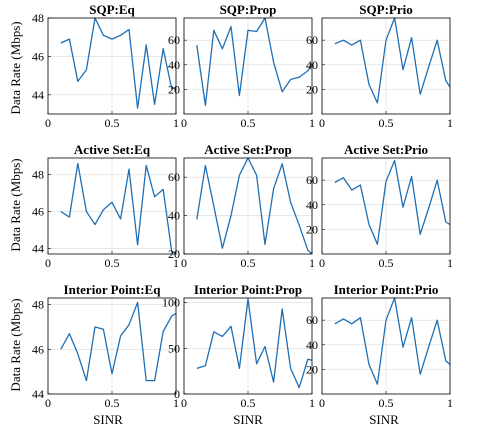 Image resolution: width=480 pixels, height=430 pixels. What do you see at coordinates (171, 303) in the screenshot?
I see `y-tick-label-3: 100` at bounding box center [171, 303].